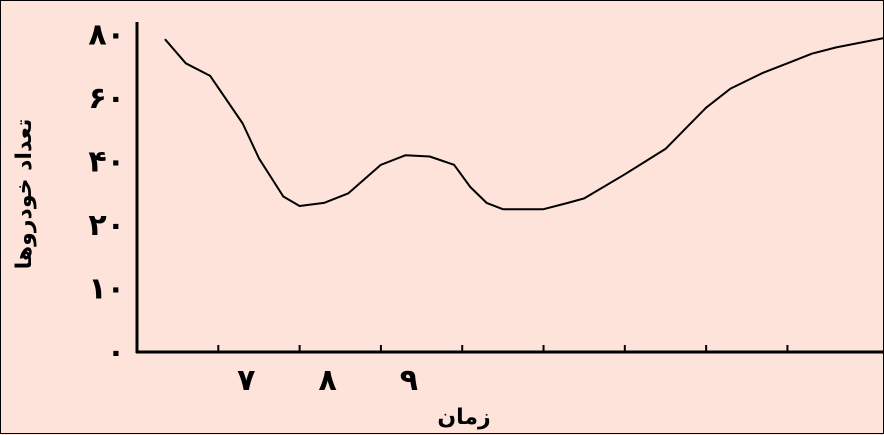 This screenshot has width=884, height=435. Describe the element at coordinates (106, 289) in the screenshot. I see `y-tick-label: ۱۰` at that location.